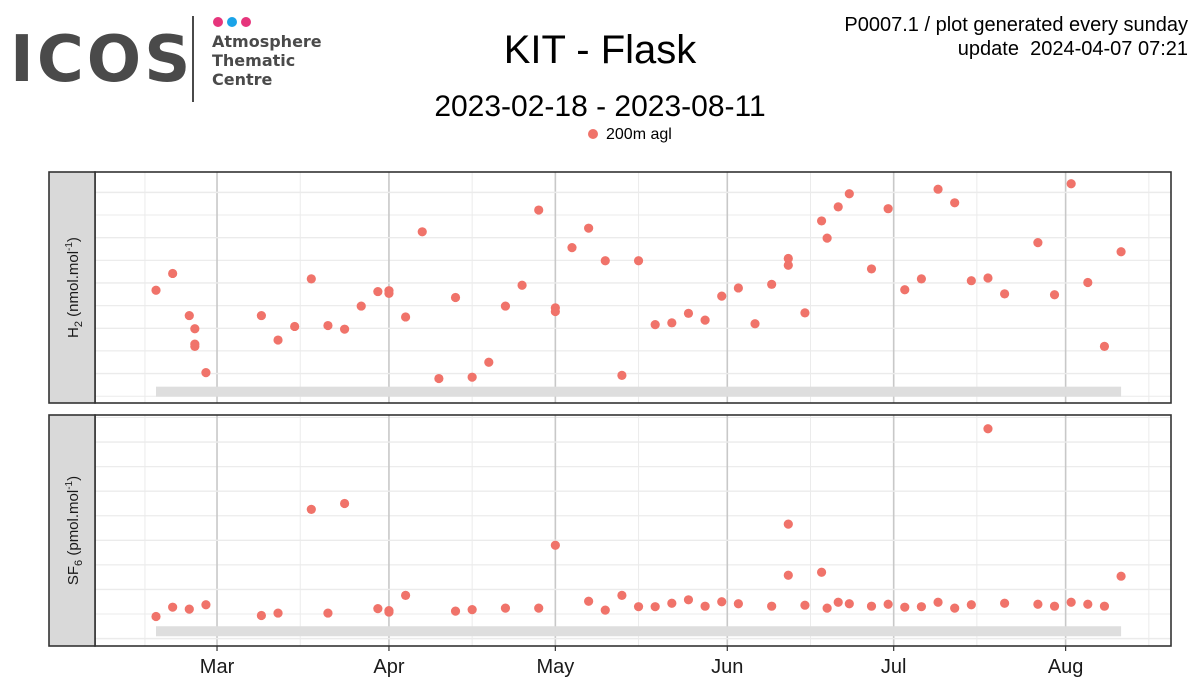 This screenshot has width=1200, height=690. What do you see at coordinates (267, 41) in the screenshot?
I see `logo-line-1: Atmosphere` at bounding box center [267, 41].